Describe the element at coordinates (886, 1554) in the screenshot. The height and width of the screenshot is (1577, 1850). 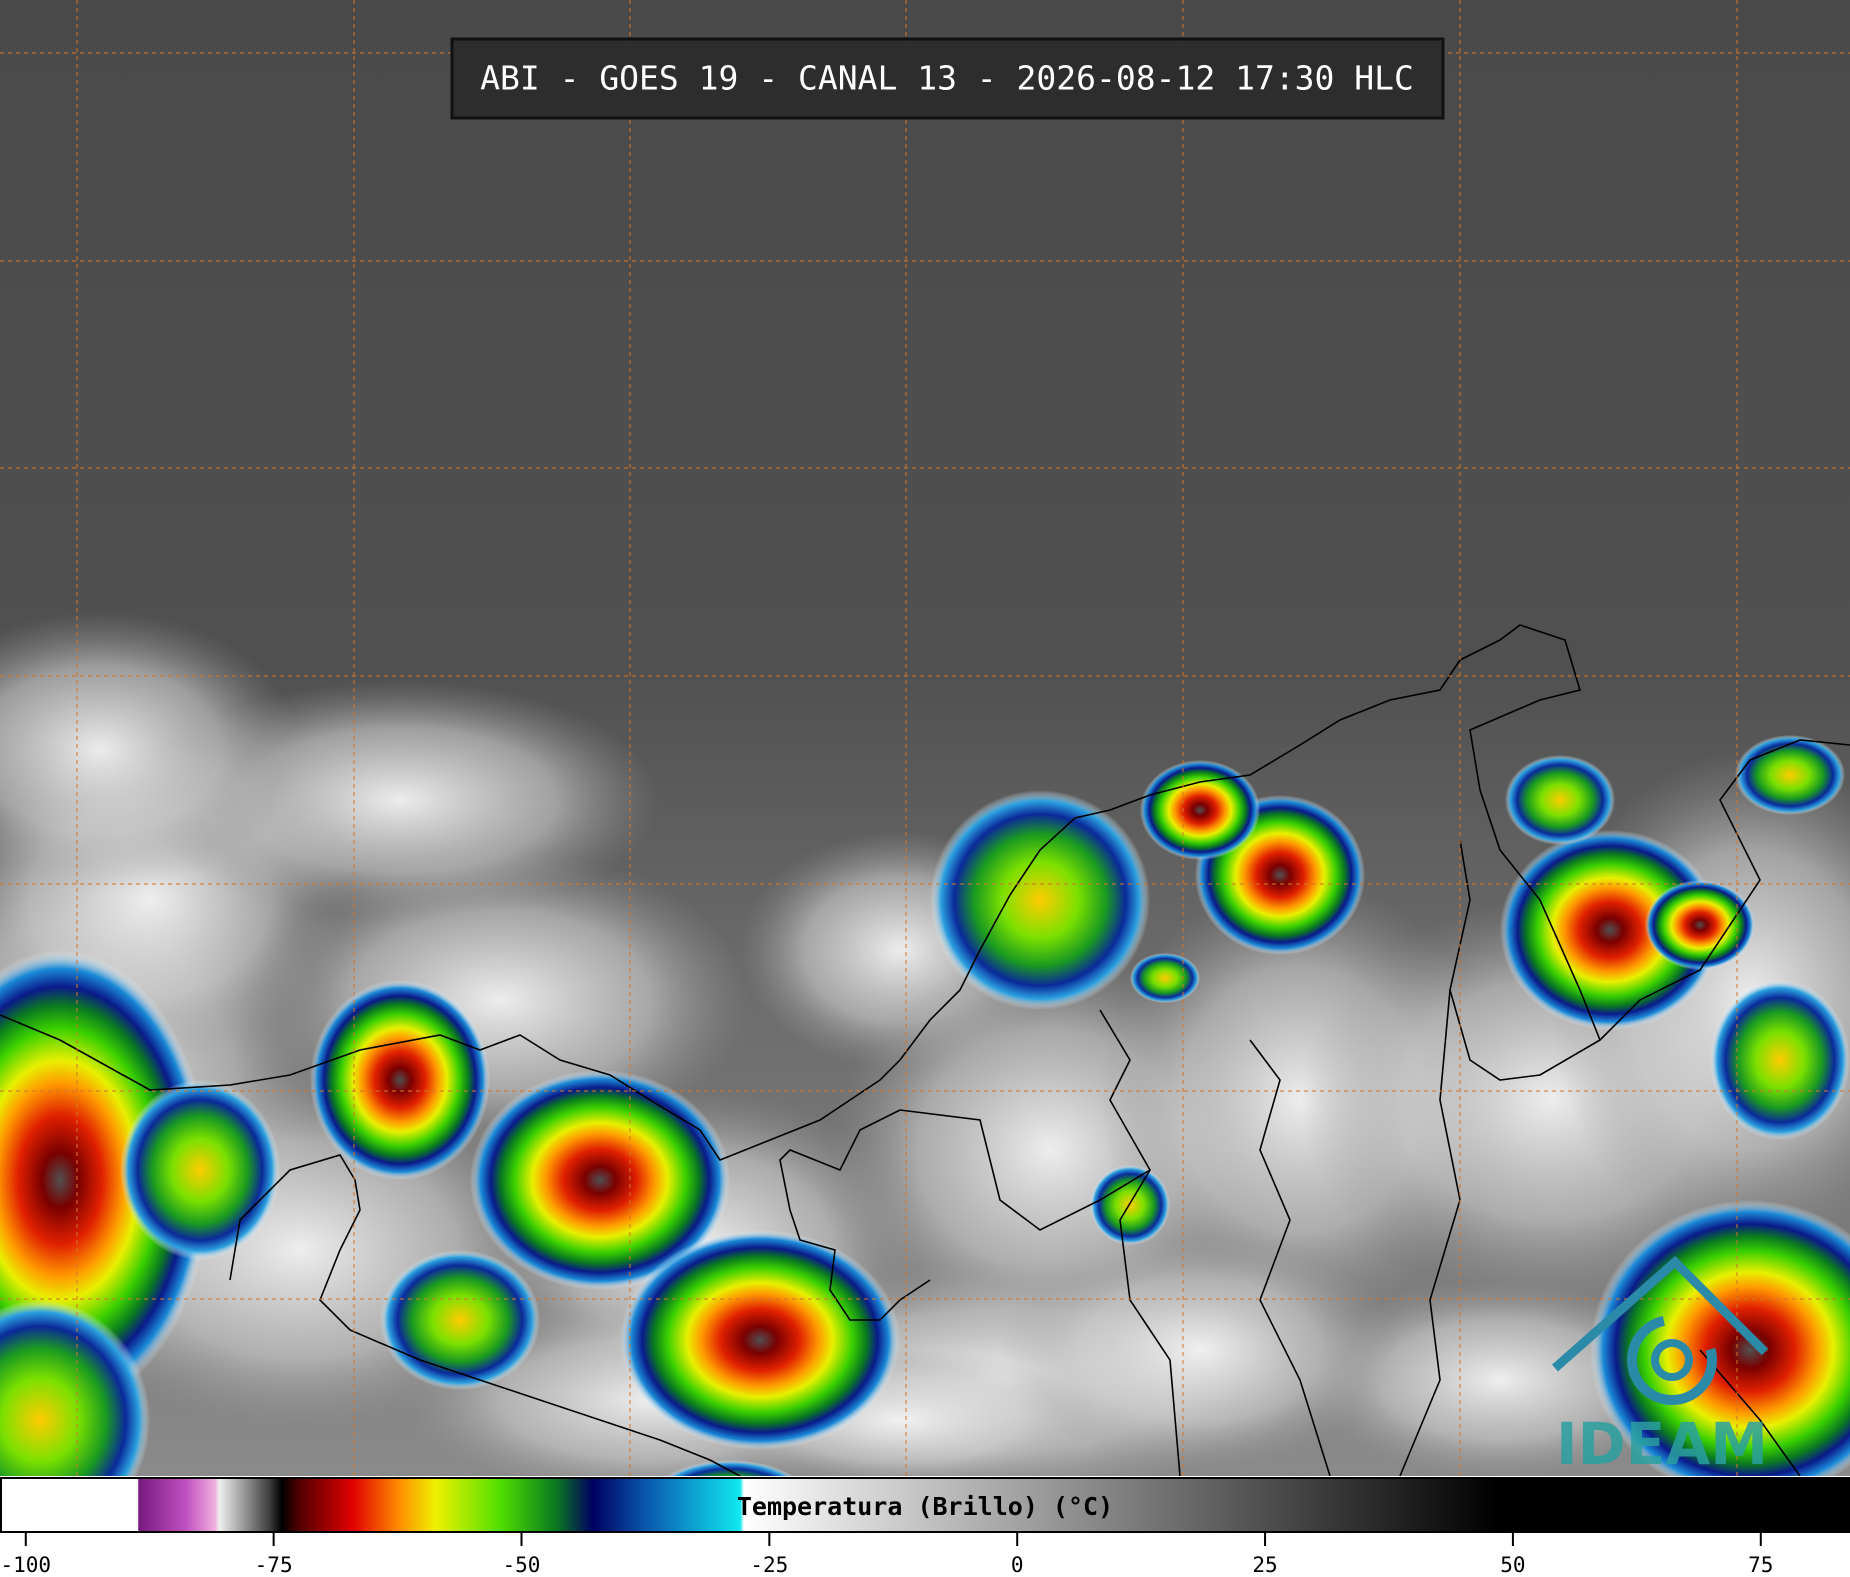
I see `colorbar-ticks: -100 -75 -50 -25 0 25 50 75` at that location.